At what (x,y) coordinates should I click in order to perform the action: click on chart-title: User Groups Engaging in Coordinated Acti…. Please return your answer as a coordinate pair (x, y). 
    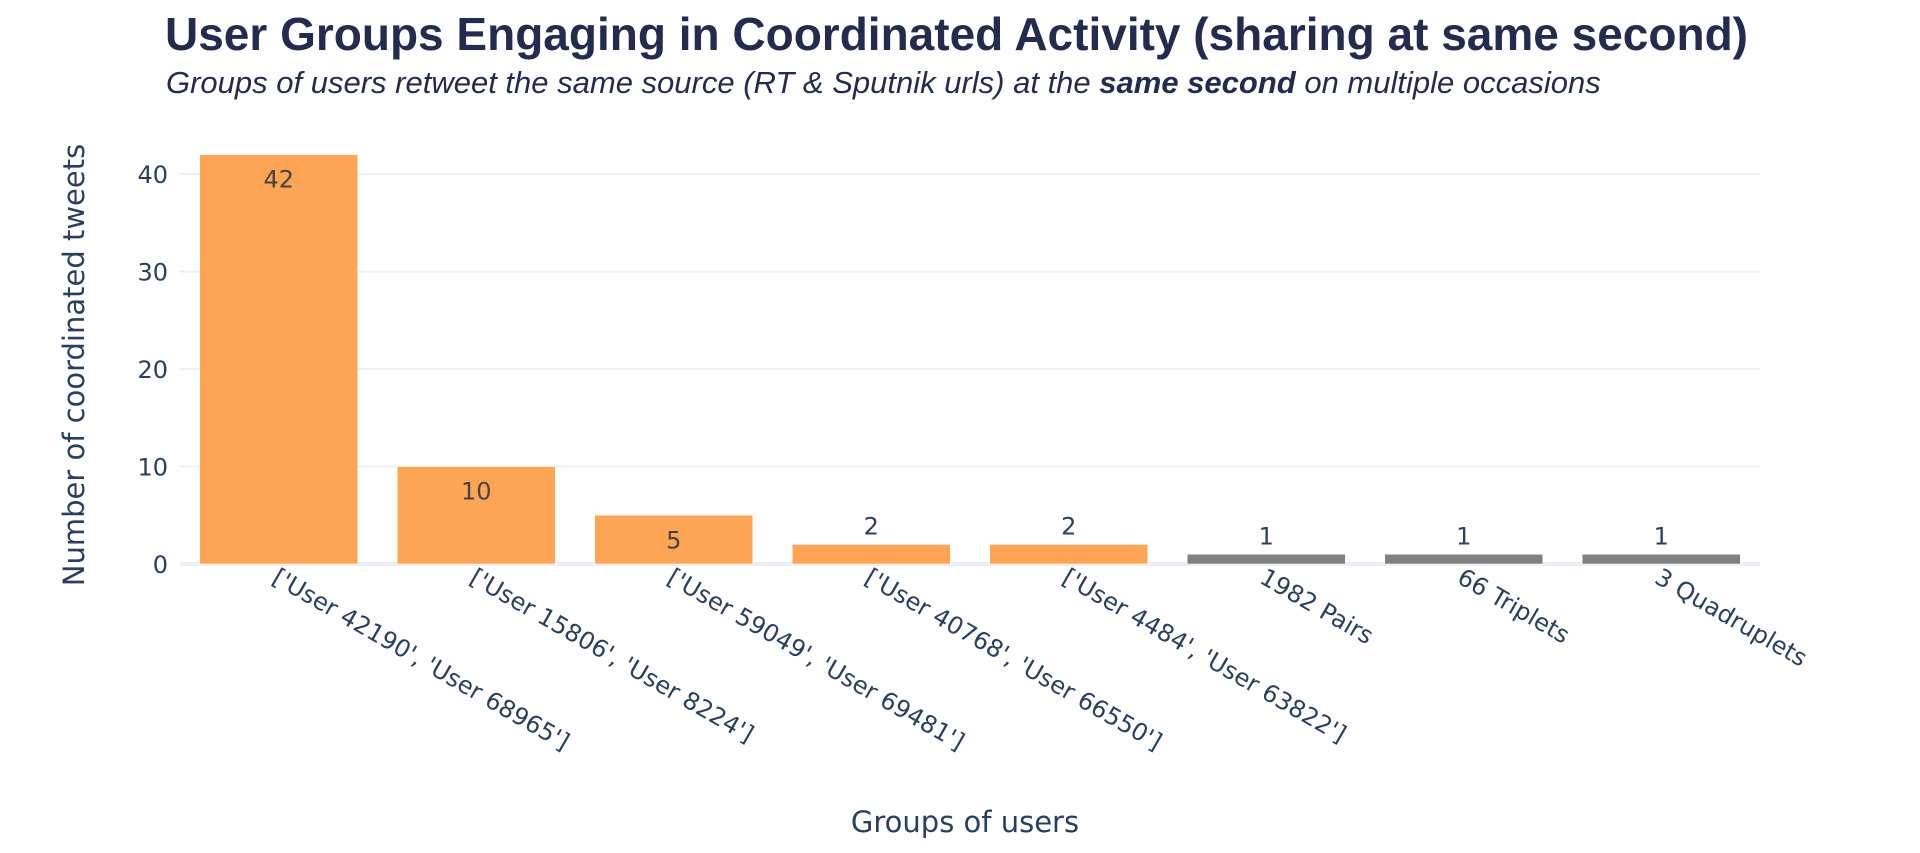
    Looking at the image, I should click on (956, 34).